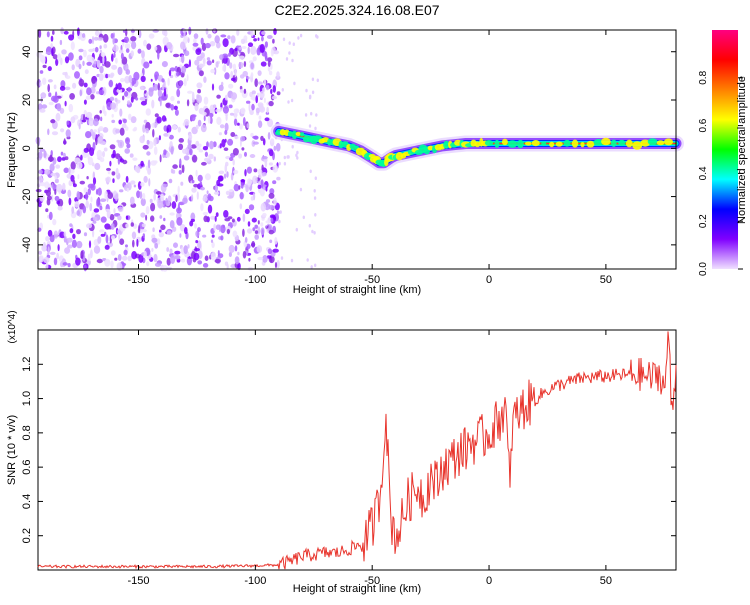 The height and width of the screenshot is (605, 750). I want to click on snr-y-tick-label: 0.2, so click(27, 535).